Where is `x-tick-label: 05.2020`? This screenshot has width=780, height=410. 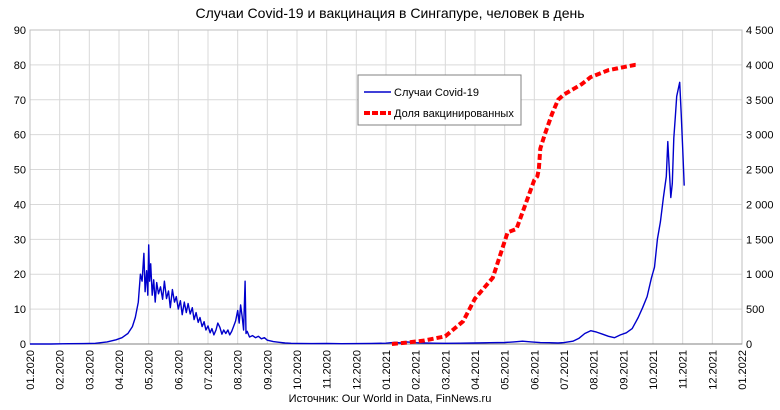 x-tick-label: 05.2020 is located at coordinates (150, 370).